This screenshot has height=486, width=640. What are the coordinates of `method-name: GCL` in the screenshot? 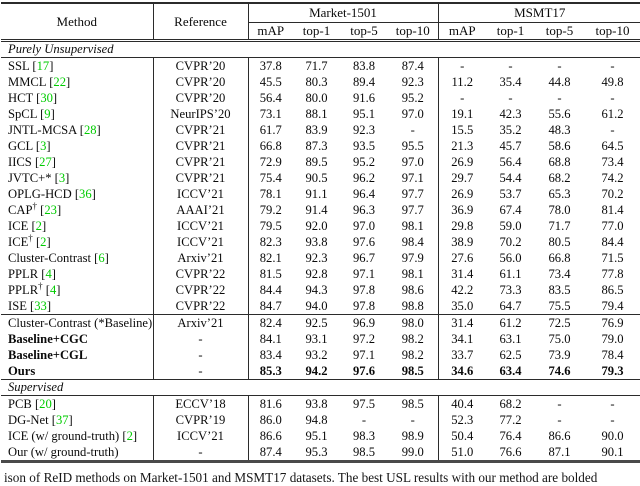 It's located at (20, 146).